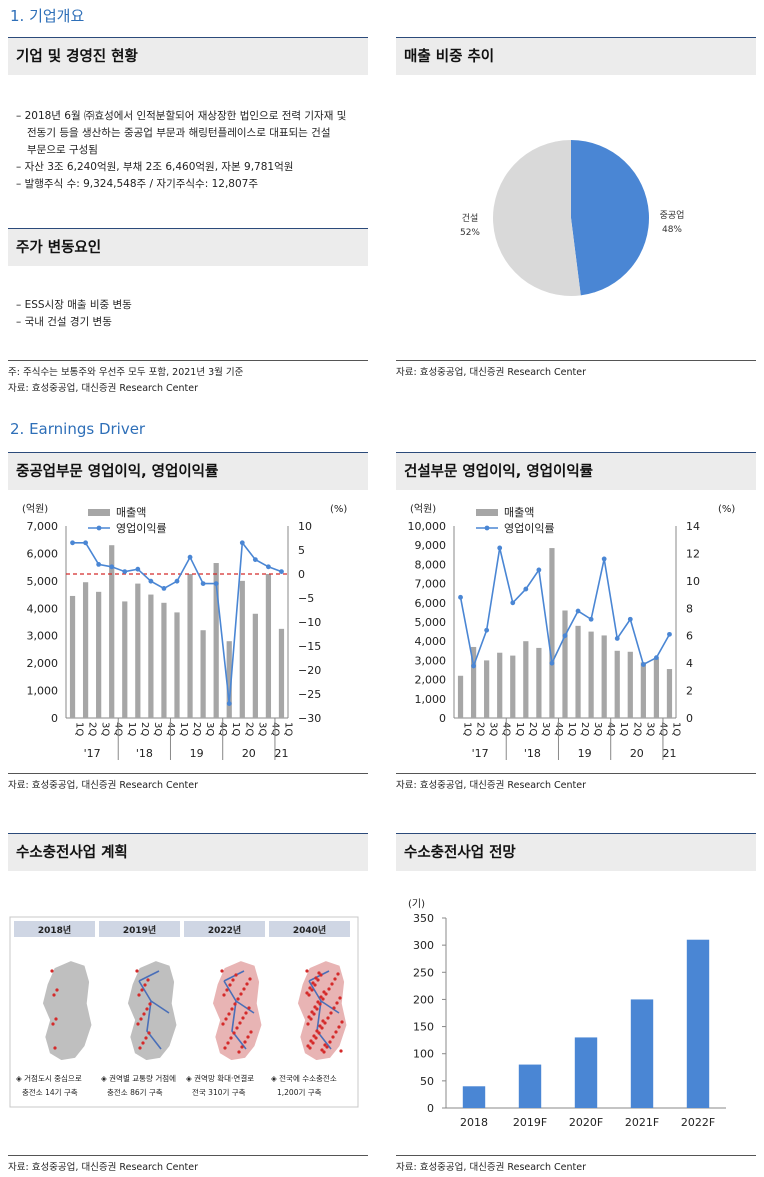 Image resolution: width=764 pixels, height=1177 pixels. What do you see at coordinates (47, 16) in the screenshot?
I see `section-title-overview: 1. 기업개요` at bounding box center [47, 16].